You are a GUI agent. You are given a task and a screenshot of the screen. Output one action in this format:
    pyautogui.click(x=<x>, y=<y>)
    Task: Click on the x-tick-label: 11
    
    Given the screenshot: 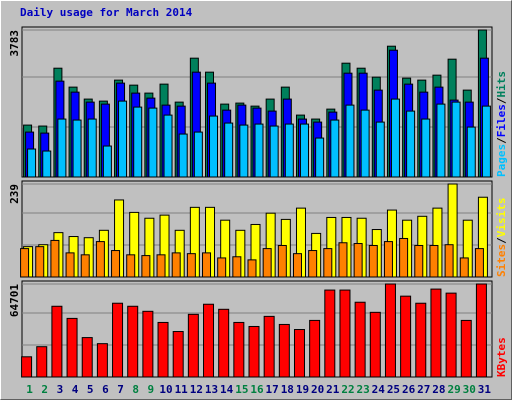 What is the action you would take?
    pyautogui.click(x=182, y=389)
    